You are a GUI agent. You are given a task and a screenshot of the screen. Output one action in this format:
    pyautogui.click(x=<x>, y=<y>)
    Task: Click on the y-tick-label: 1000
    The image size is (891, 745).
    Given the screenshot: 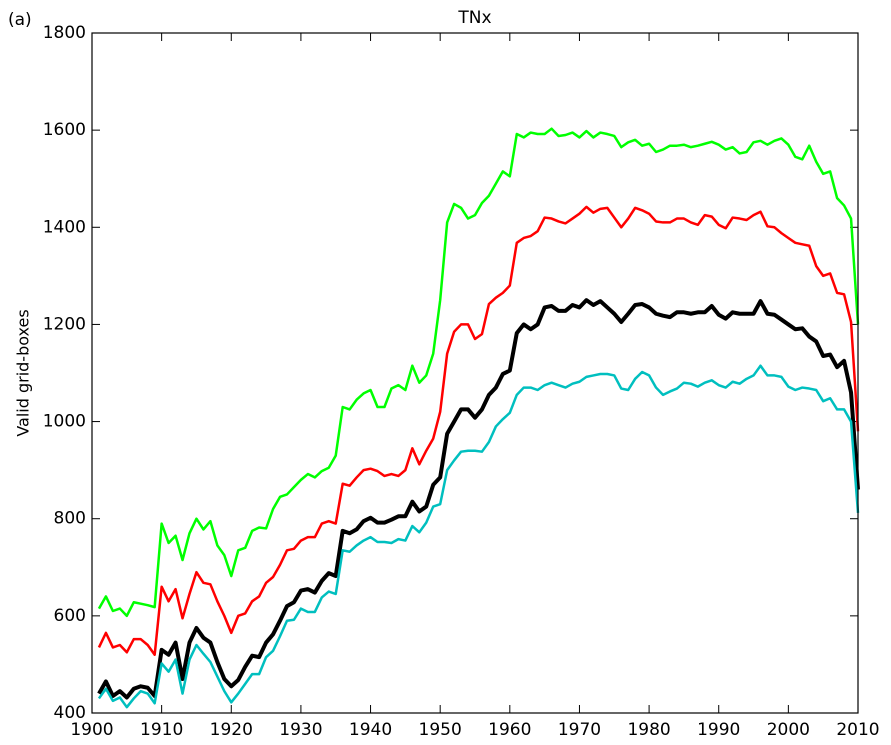 What is the action you would take?
    pyautogui.click(x=64, y=422)
    